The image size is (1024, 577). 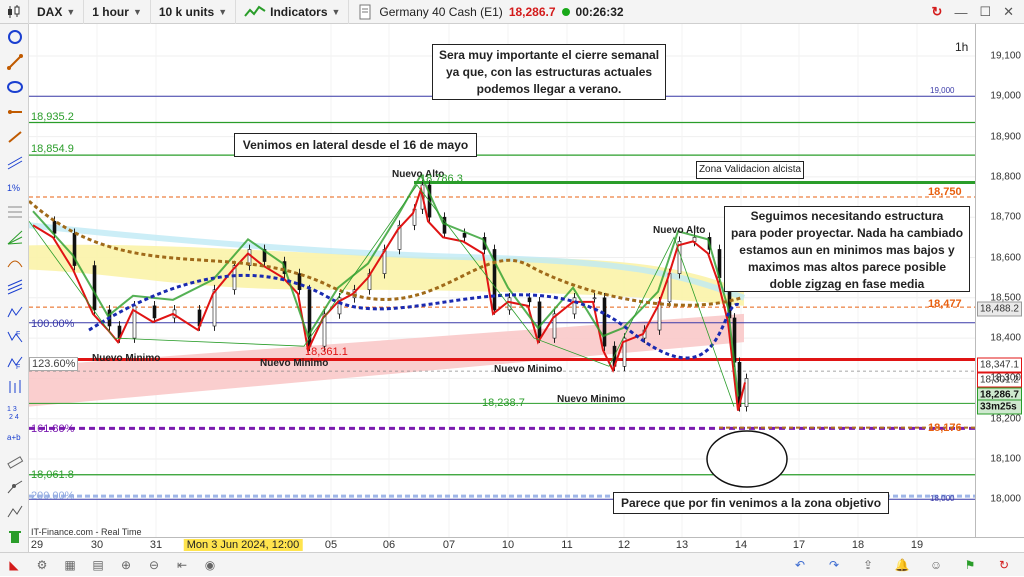 What do you see at coordinates (591, 399) in the screenshot?
I see `label-nuevo-minimo-4: Nuevo Minimo` at bounding box center [591, 399].